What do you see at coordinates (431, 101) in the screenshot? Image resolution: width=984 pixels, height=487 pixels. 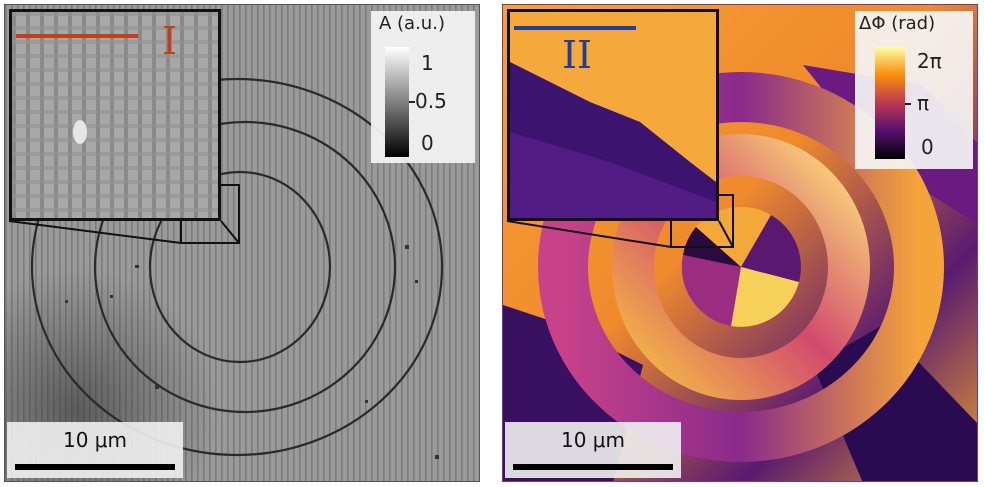 I see `colorbar-tick-label: 0.5` at bounding box center [431, 101].